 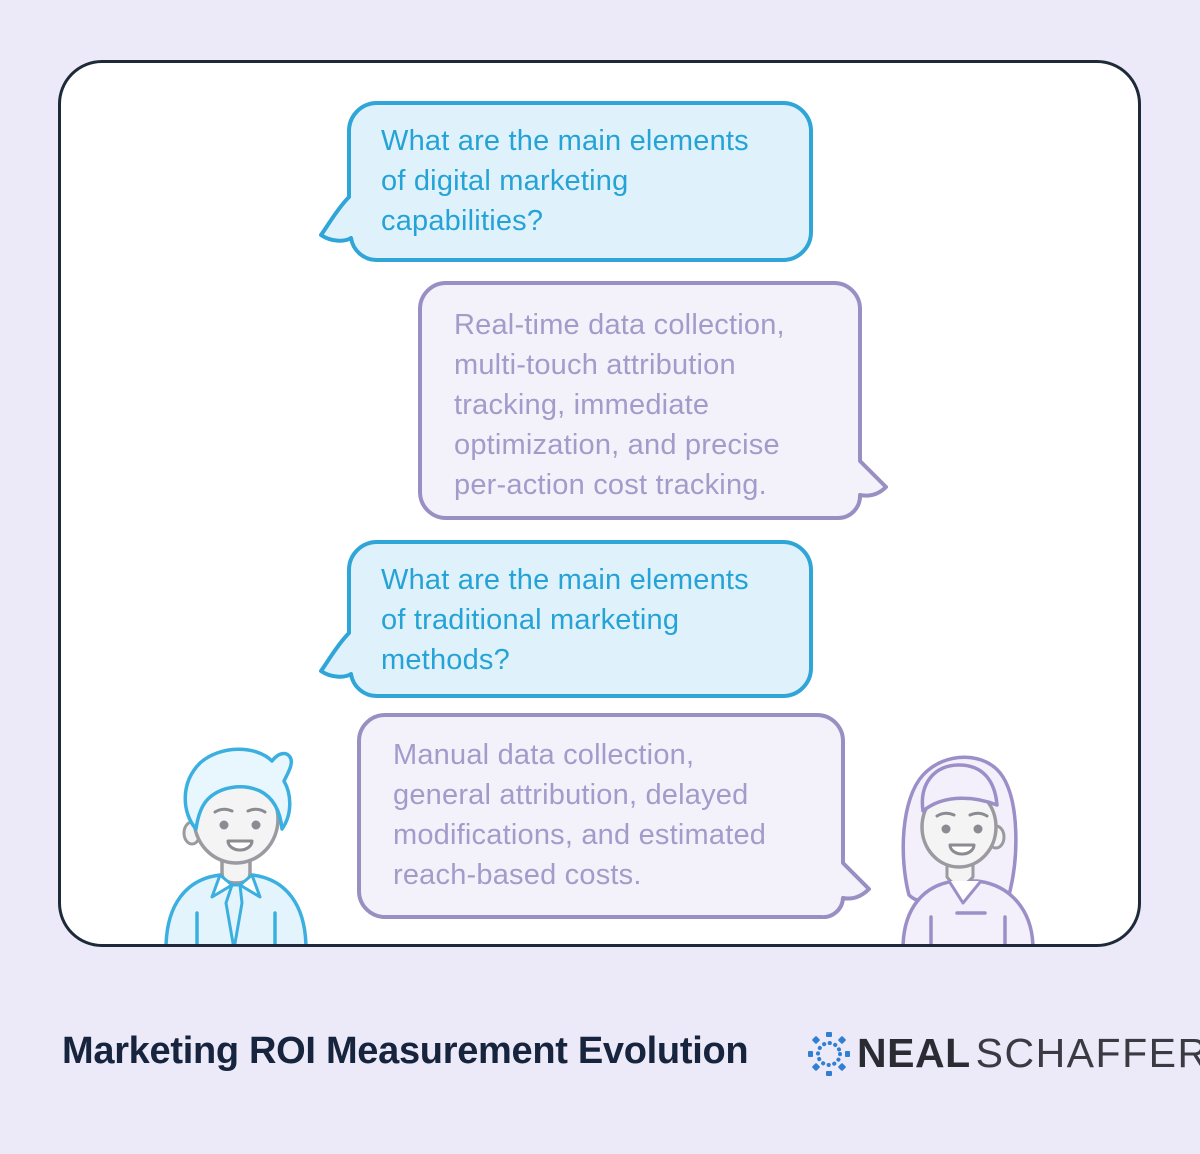 I want to click on brand-name-first: NEAL, so click(x=914, y=1052).